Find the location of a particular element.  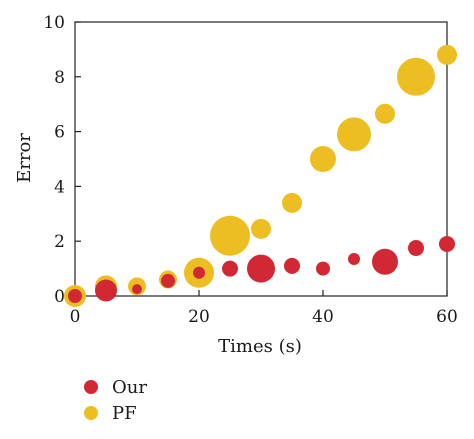

y-tick-label: 8 is located at coordinates (59, 78).